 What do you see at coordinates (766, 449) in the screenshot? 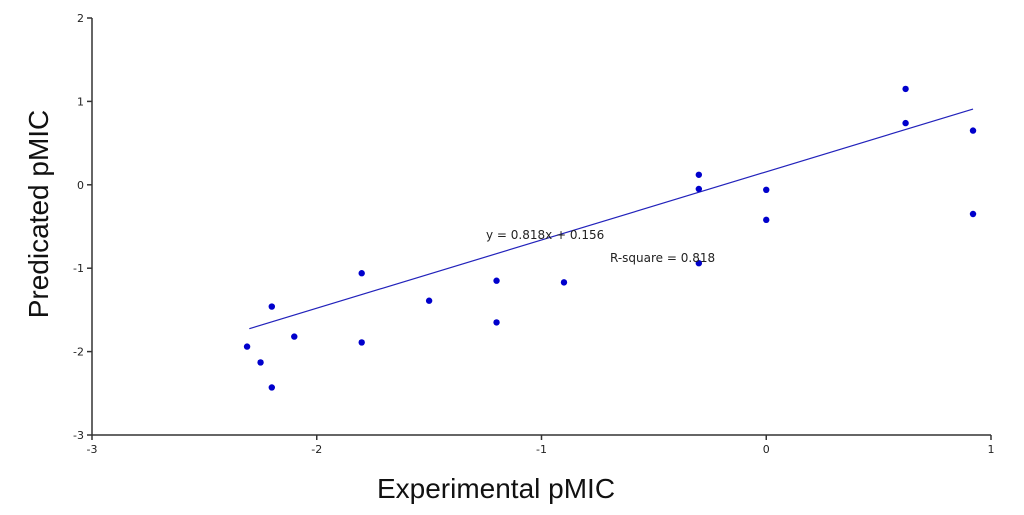
I see `x-tick-label: 0` at bounding box center [766, 449].